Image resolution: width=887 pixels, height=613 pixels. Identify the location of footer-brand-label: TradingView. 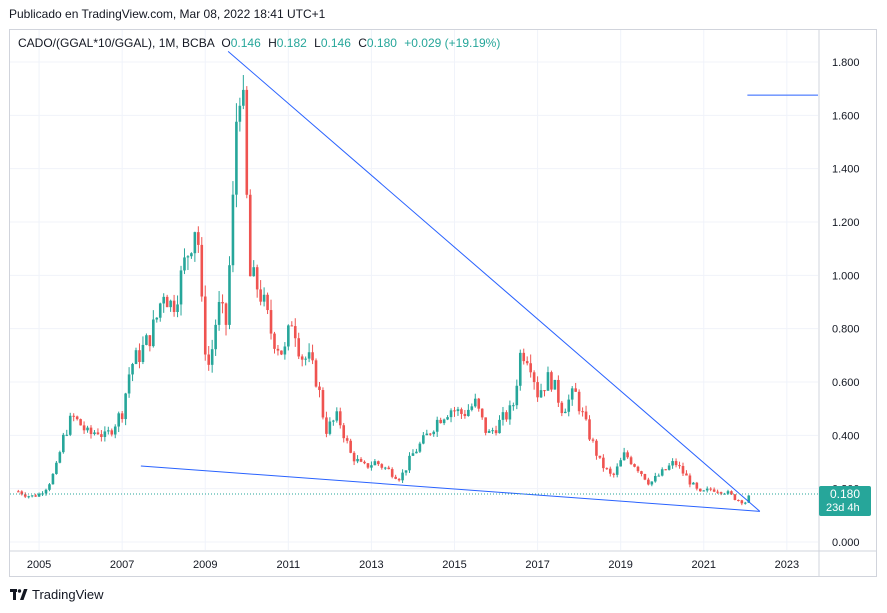
(68, 594).